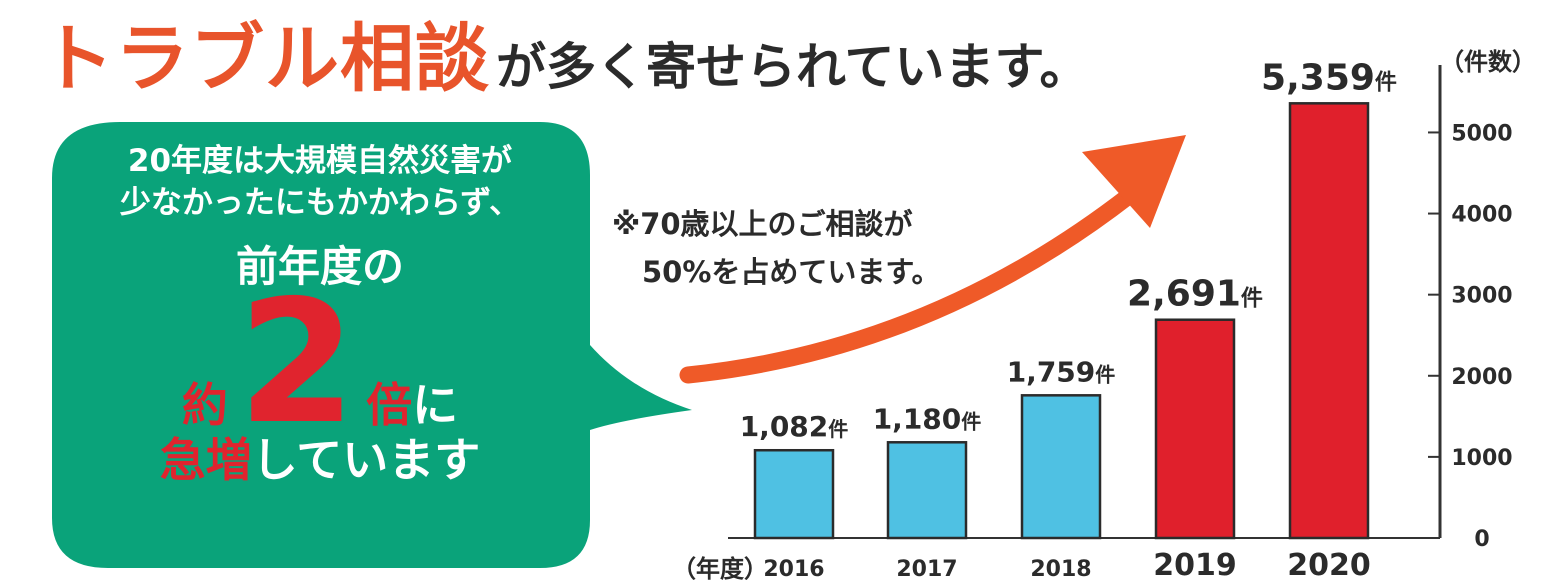  What do you see at coordinates (297, 363) in the screenshot?
I see `bubble-big-number: 2` at bounding box center [297, 363].